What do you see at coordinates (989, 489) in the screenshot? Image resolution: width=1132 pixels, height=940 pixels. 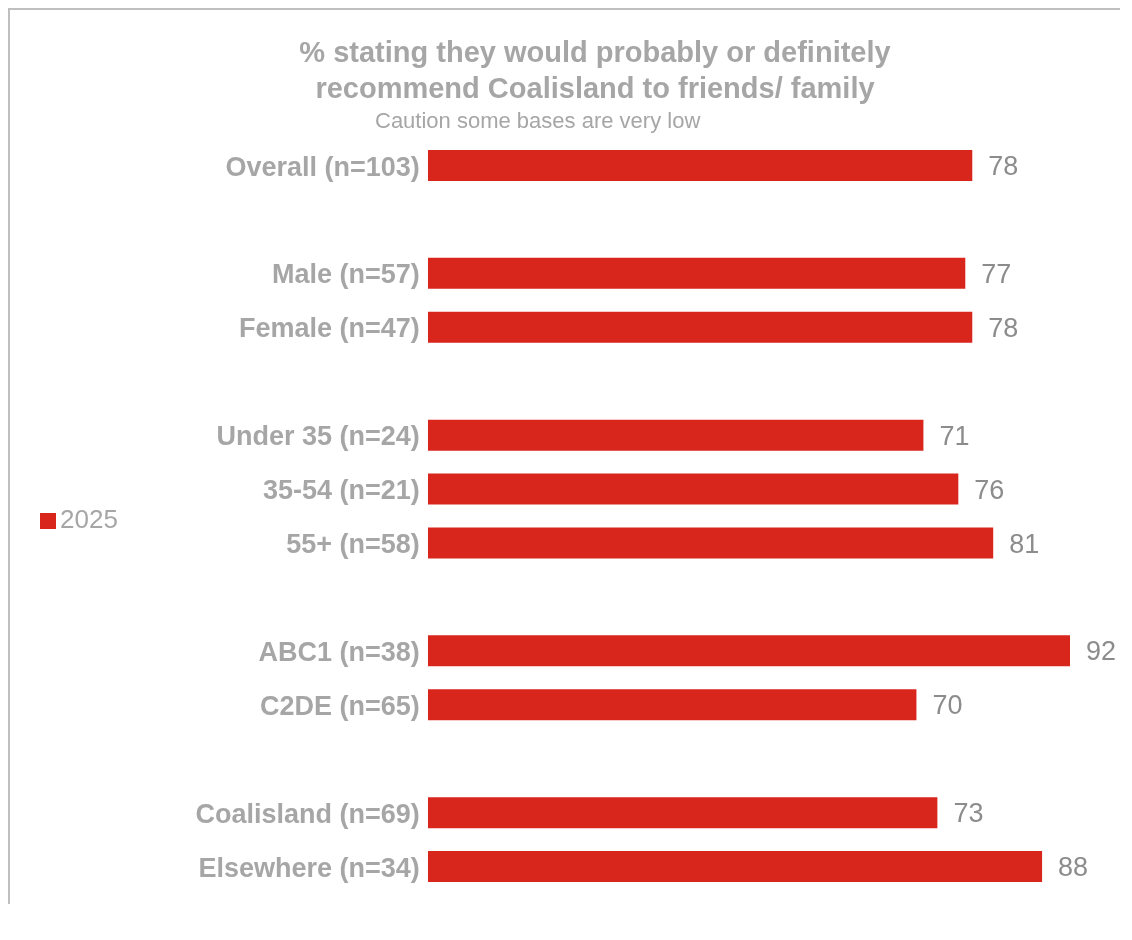 I see `data-label: 76` at bounding box center [989, 489].